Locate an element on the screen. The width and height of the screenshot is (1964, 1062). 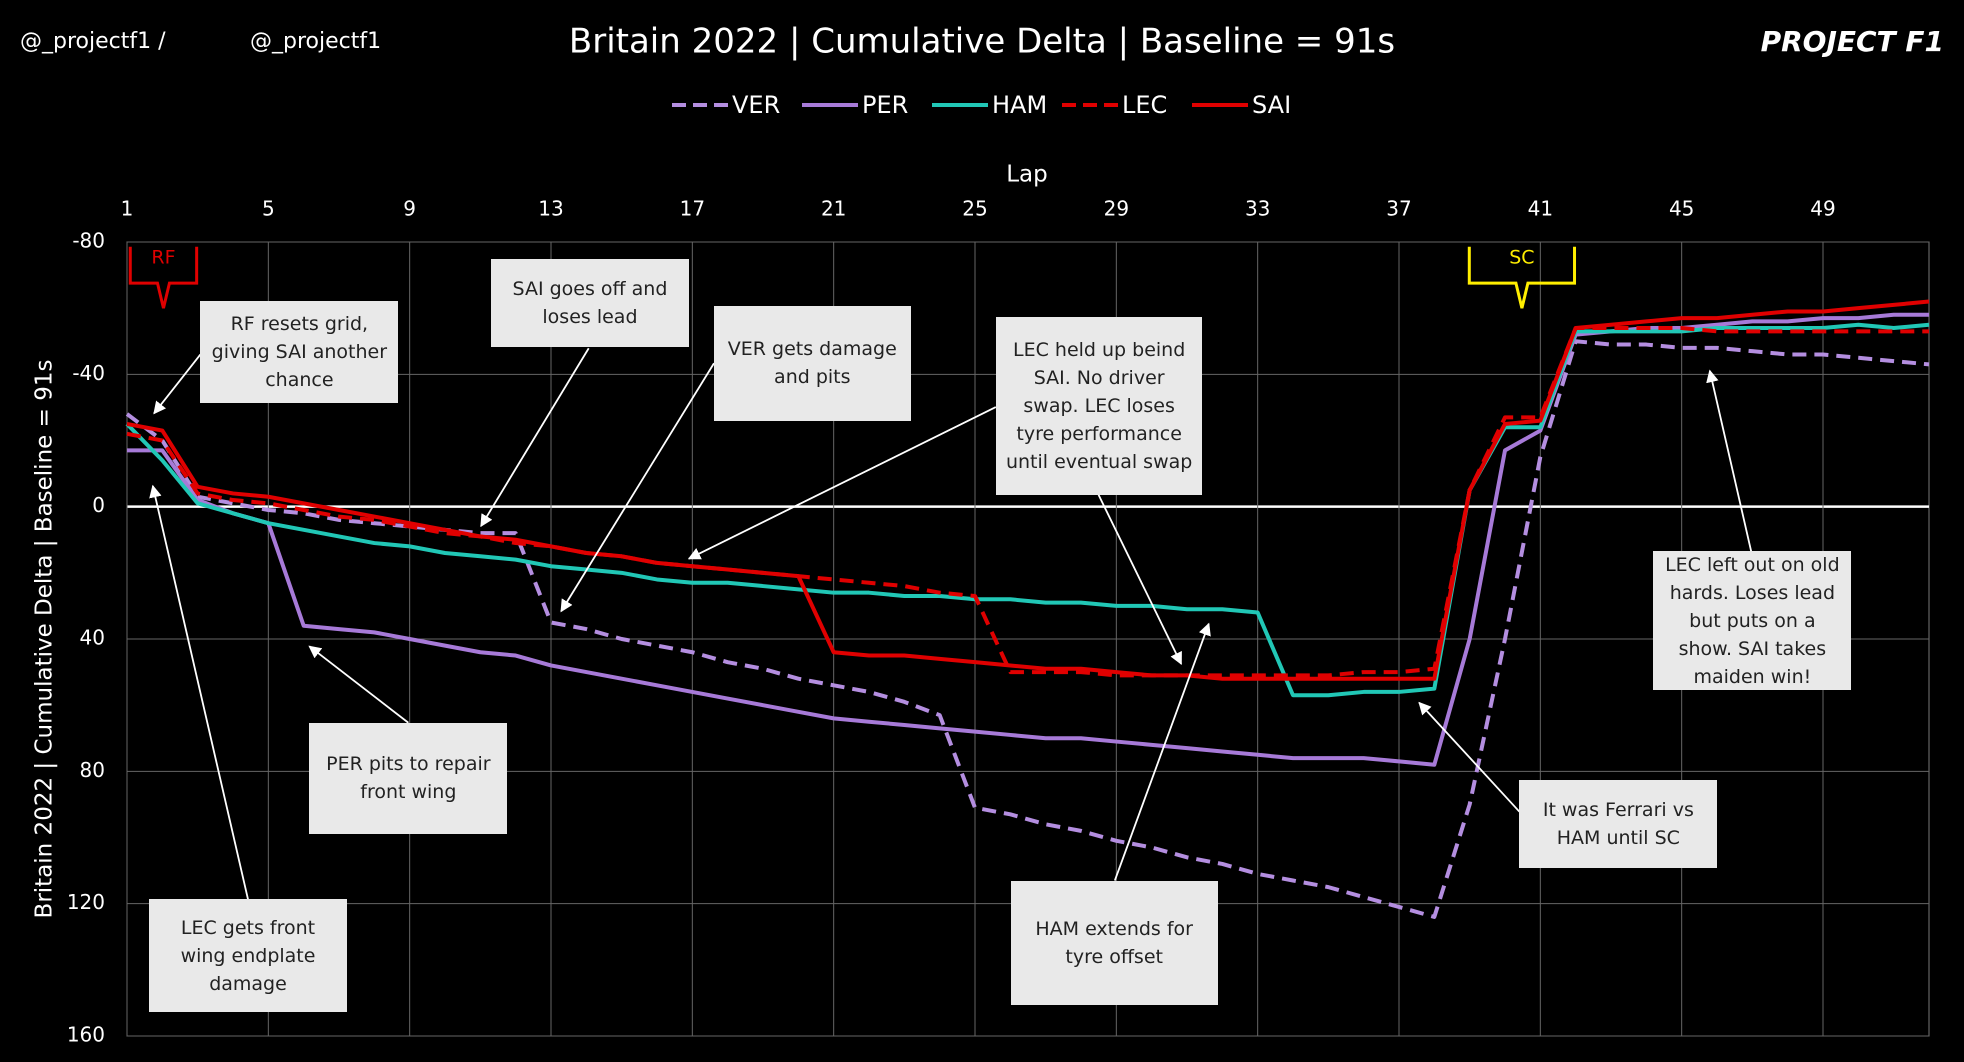
annotation-box: LEC gets front wing endplate damage is located at coordinates (248, 956).